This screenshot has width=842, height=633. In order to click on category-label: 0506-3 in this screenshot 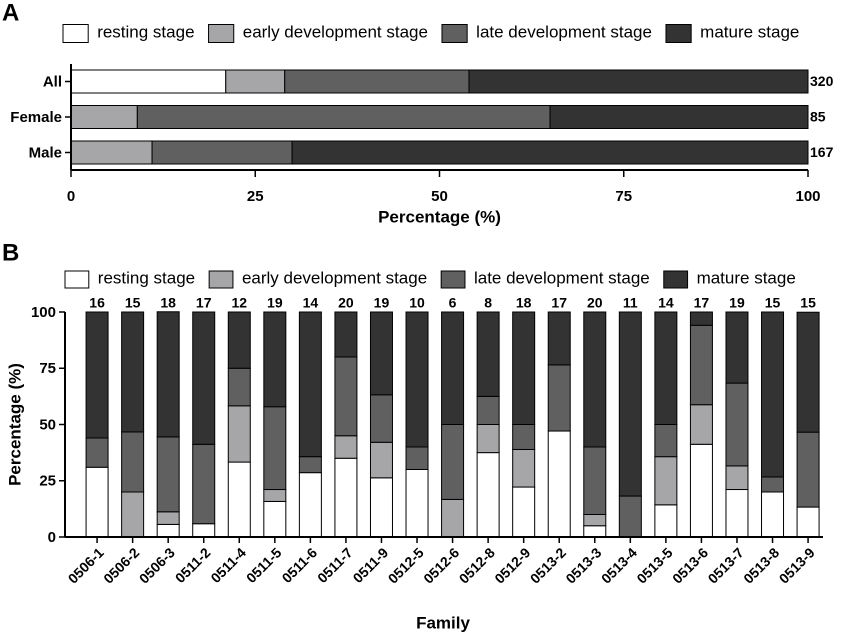, I will do `click(157, 565)`.